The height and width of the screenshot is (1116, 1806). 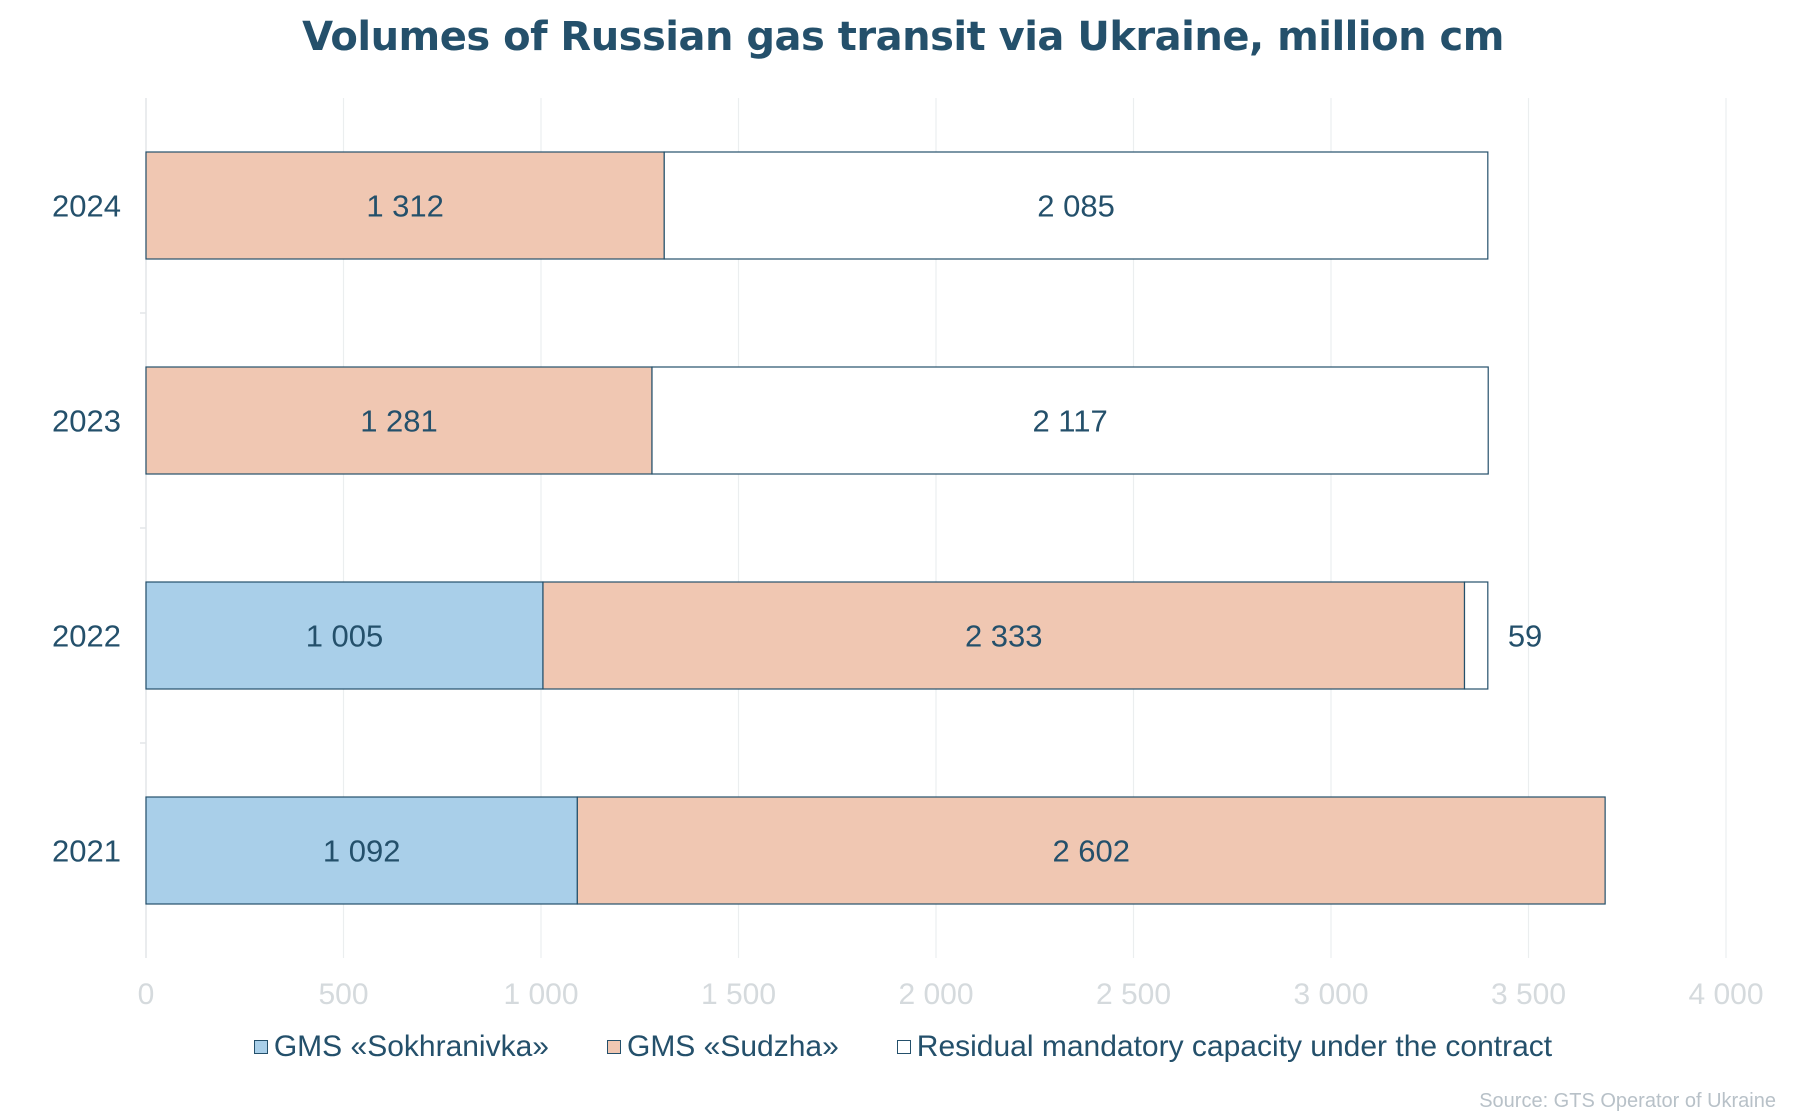 What do you see at coordinates (935, 994) in the screenshot?
I see `x-tick-label: 2 000` at bounding box center [935, 994].